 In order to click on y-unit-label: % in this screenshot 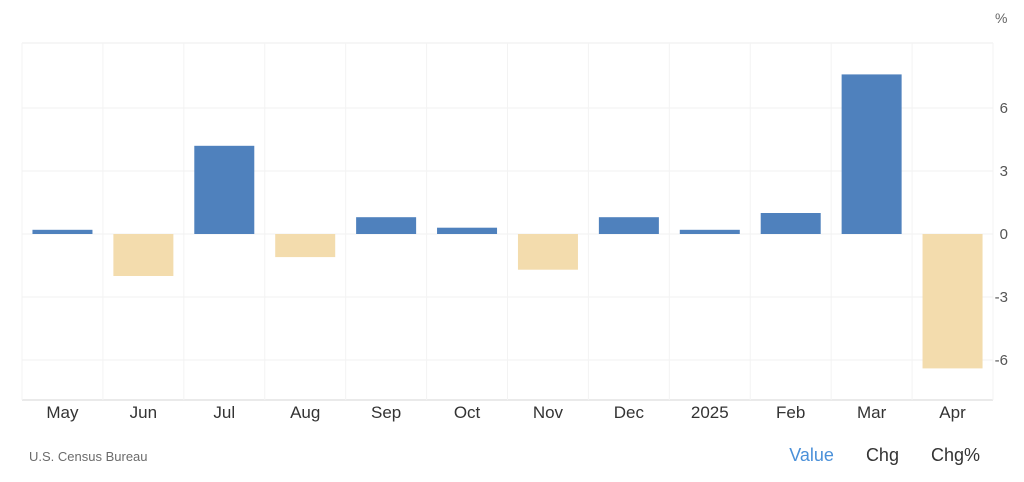, I will do `click(1001, 18)`.